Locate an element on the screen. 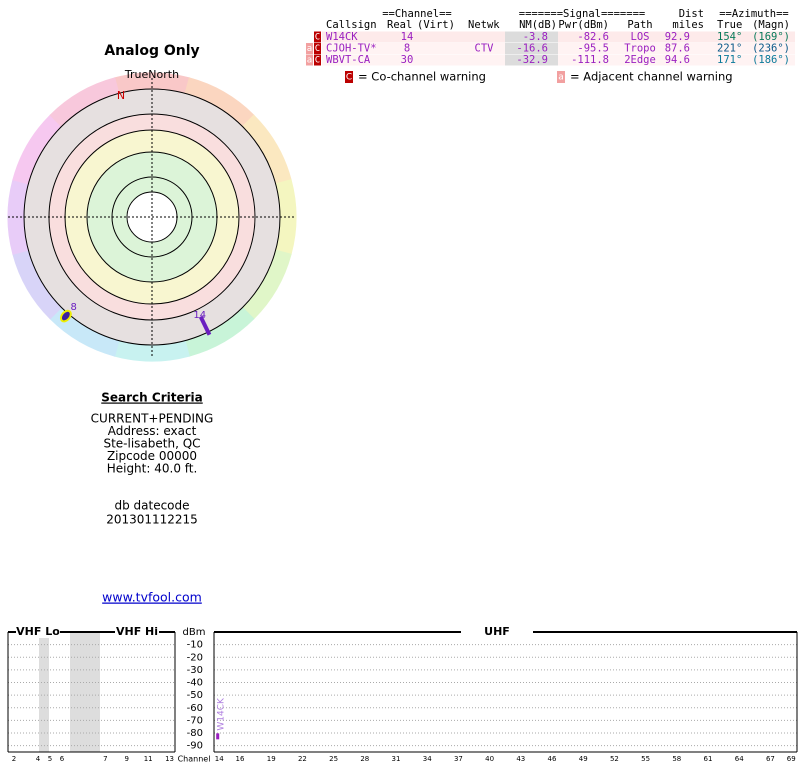  cell: 2Edge is located at coordinates (640, 60).